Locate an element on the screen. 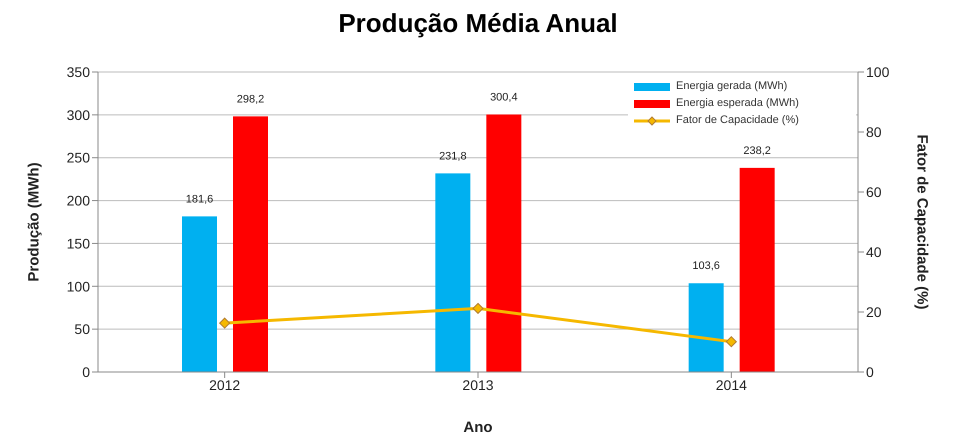  chart-title: Produção Média Anual is located at coordinates (478, 24).